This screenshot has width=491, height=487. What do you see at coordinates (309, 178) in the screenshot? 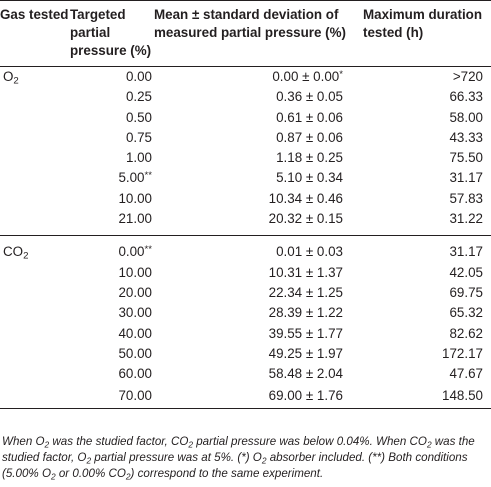
I see `measured-pressure-value: 5.10 ± 0.34` at bounding box center [309, 178].